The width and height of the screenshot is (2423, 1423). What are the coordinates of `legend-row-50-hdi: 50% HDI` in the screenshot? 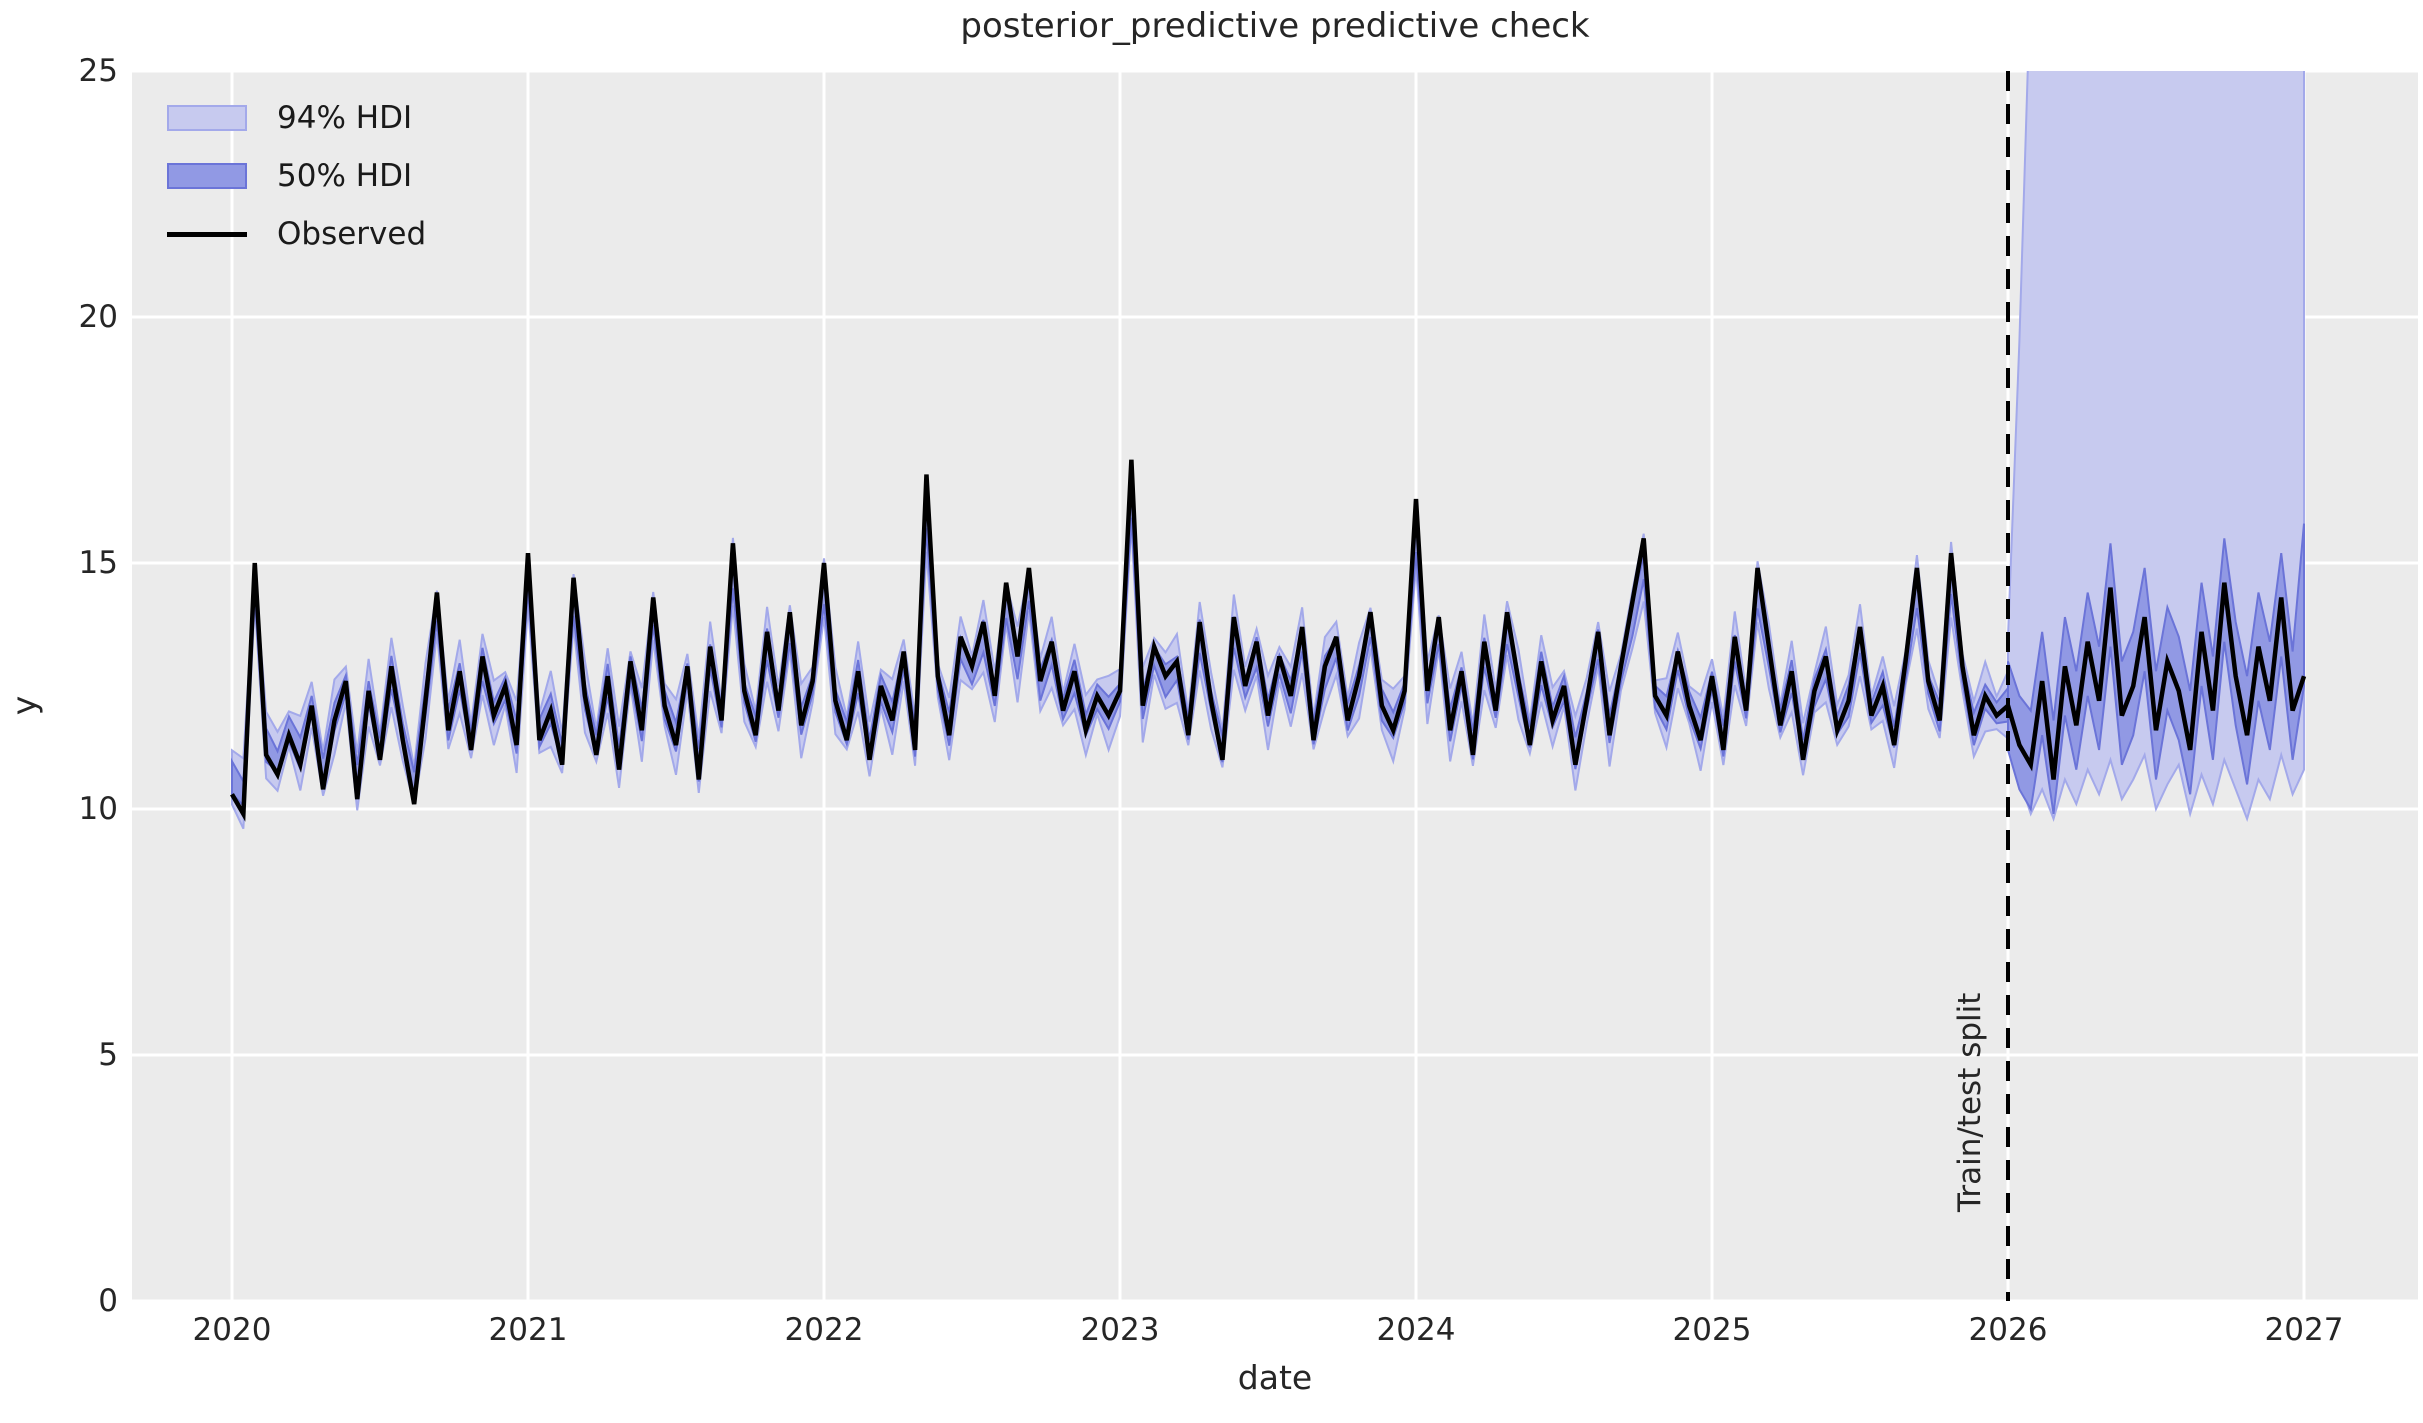 It's located at (296, 176).